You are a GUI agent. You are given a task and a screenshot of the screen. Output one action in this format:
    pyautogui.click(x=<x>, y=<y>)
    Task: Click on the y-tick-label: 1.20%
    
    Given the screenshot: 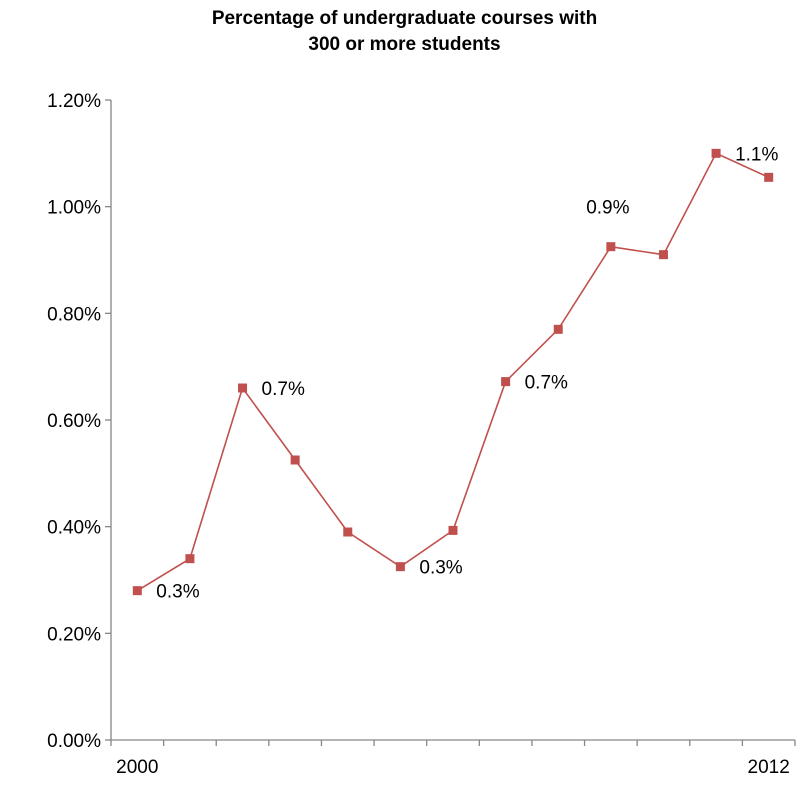 What is the action you would take?
    pyautogui.click(x=74, y=101)
    